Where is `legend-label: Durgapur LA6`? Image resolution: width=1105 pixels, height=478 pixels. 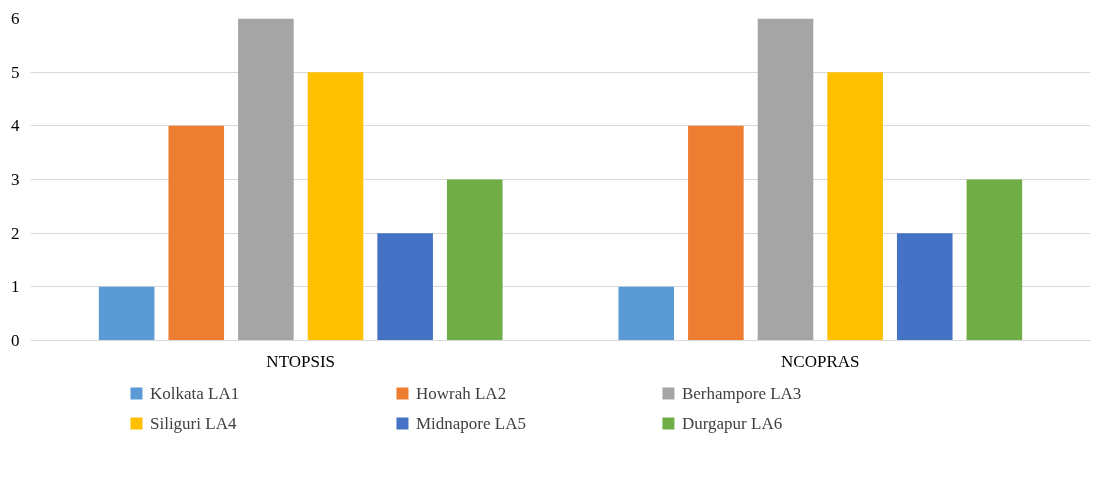
legend-label: Durgapur LA6 is located at coordinates (732, 423).